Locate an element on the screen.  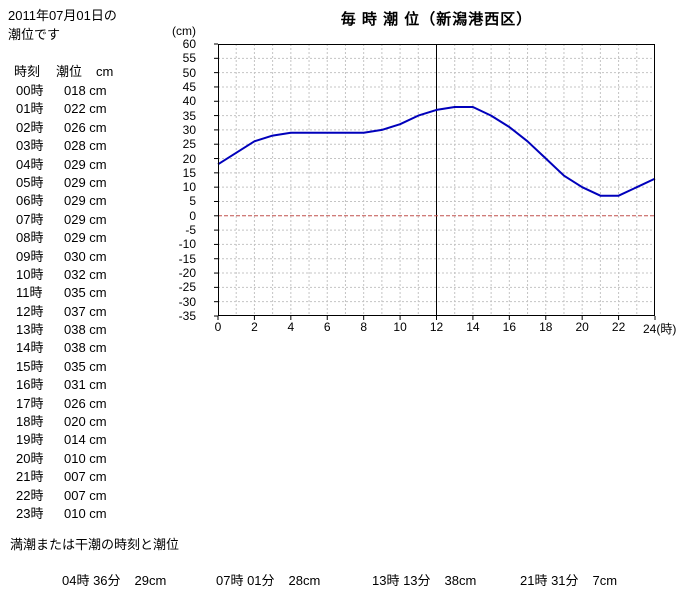
x-tick-label: 14 is located at coordinates (473, 327).